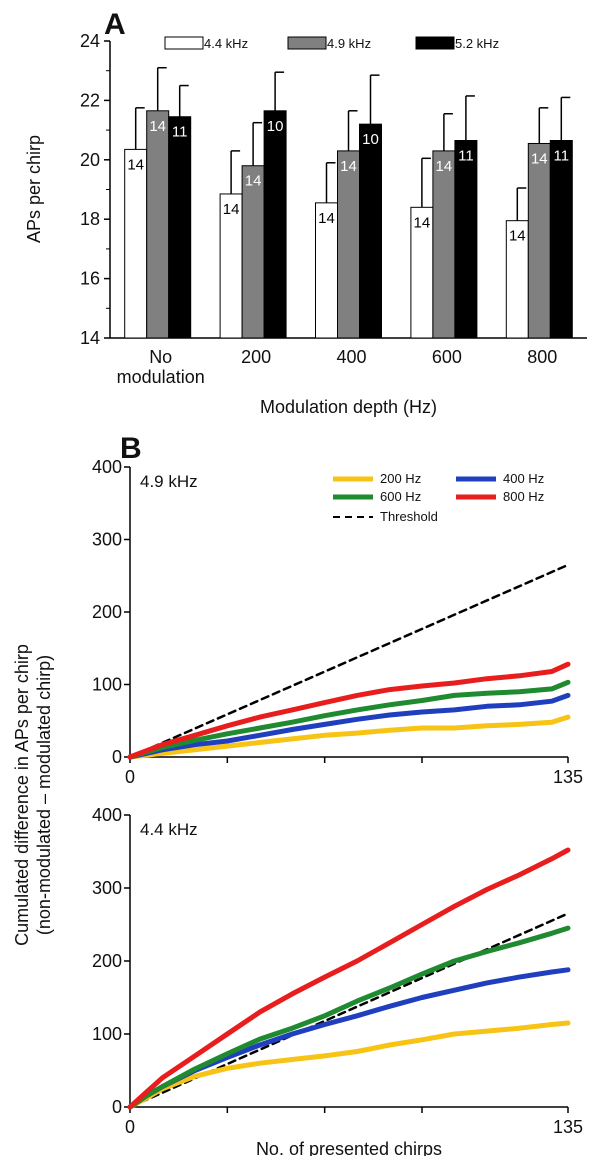 Image resolution: width=595 pixels, height=1156 pixels. What do you see at coordinates (90, 160) in the screenshot?
I see `y-tick-label: 20` at bounding box center [90, 160].